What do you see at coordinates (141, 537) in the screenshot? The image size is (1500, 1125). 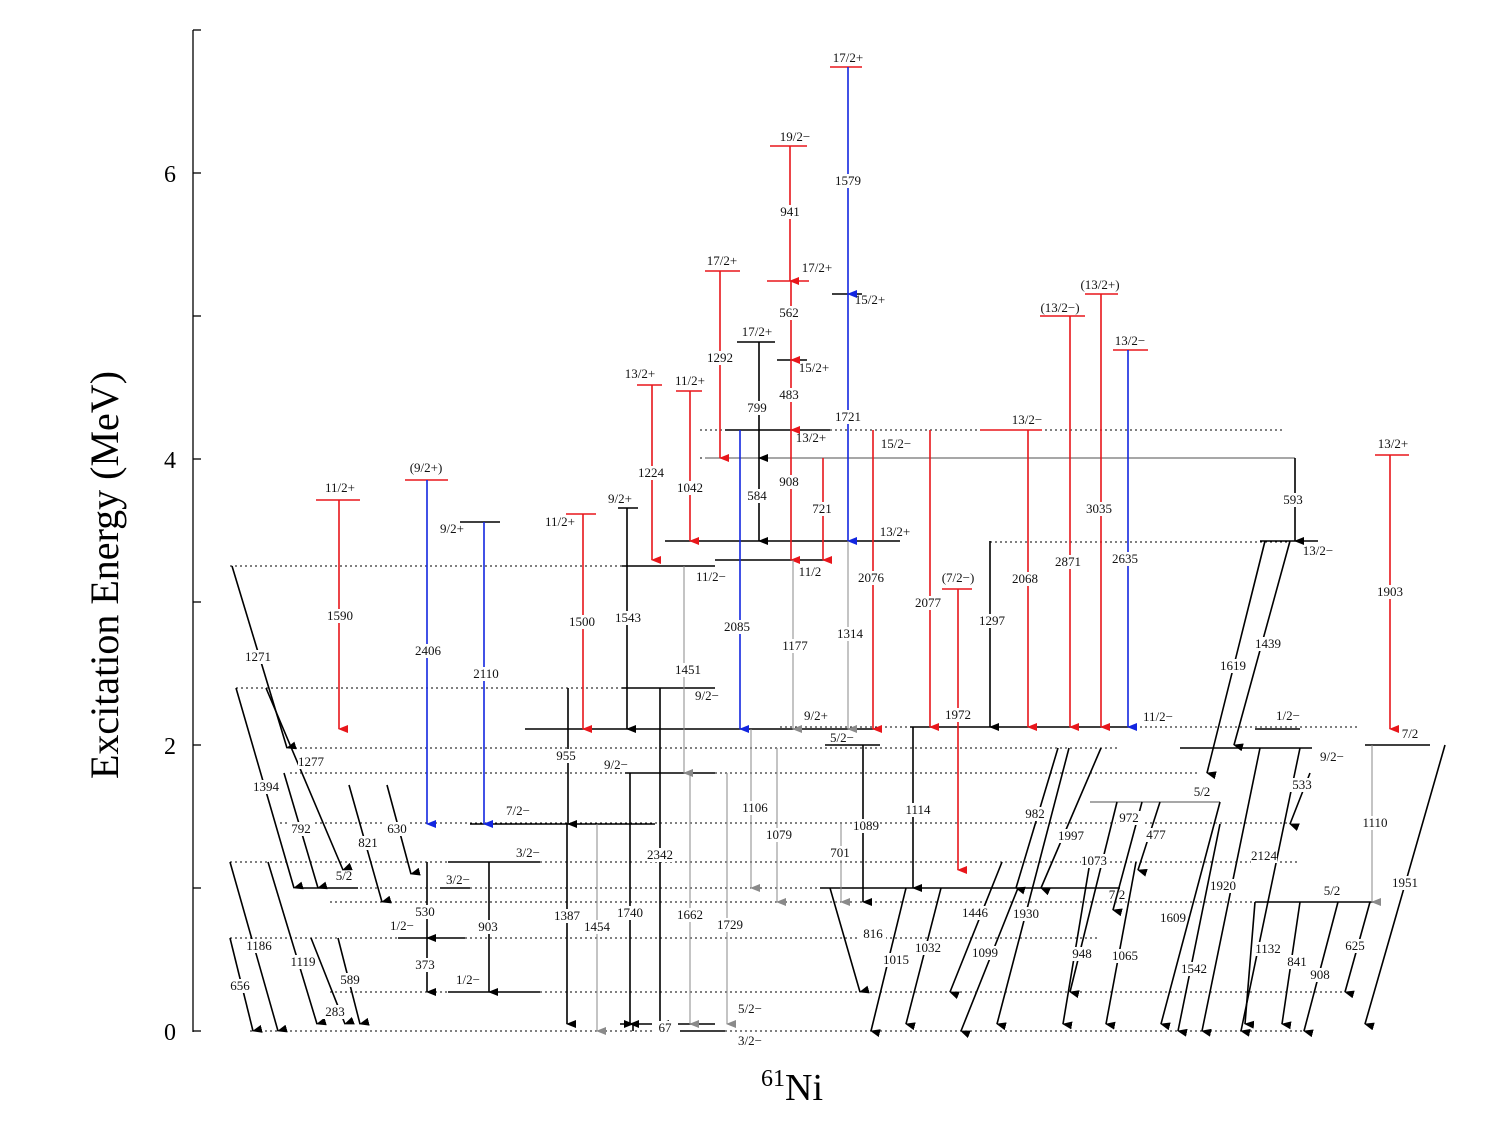 I see `y-axis: 0 2 4 6 Excitation Energy (MeV)` at bounding box center [141, 537].